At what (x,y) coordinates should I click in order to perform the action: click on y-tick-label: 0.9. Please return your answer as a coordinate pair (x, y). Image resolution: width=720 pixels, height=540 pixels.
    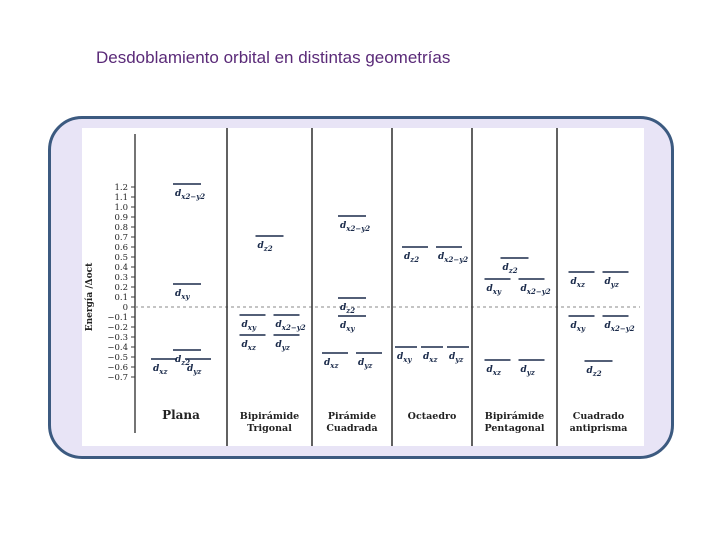
    Looking at the image, I should click on (121, 218).